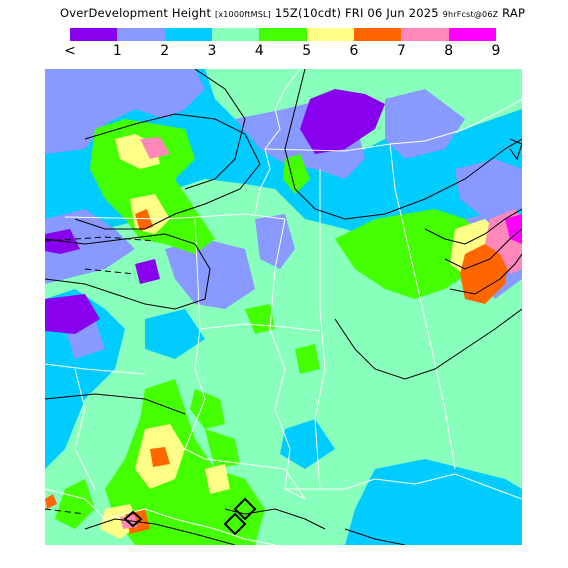  I want to click on title-model: RAP, so click(514, 13).